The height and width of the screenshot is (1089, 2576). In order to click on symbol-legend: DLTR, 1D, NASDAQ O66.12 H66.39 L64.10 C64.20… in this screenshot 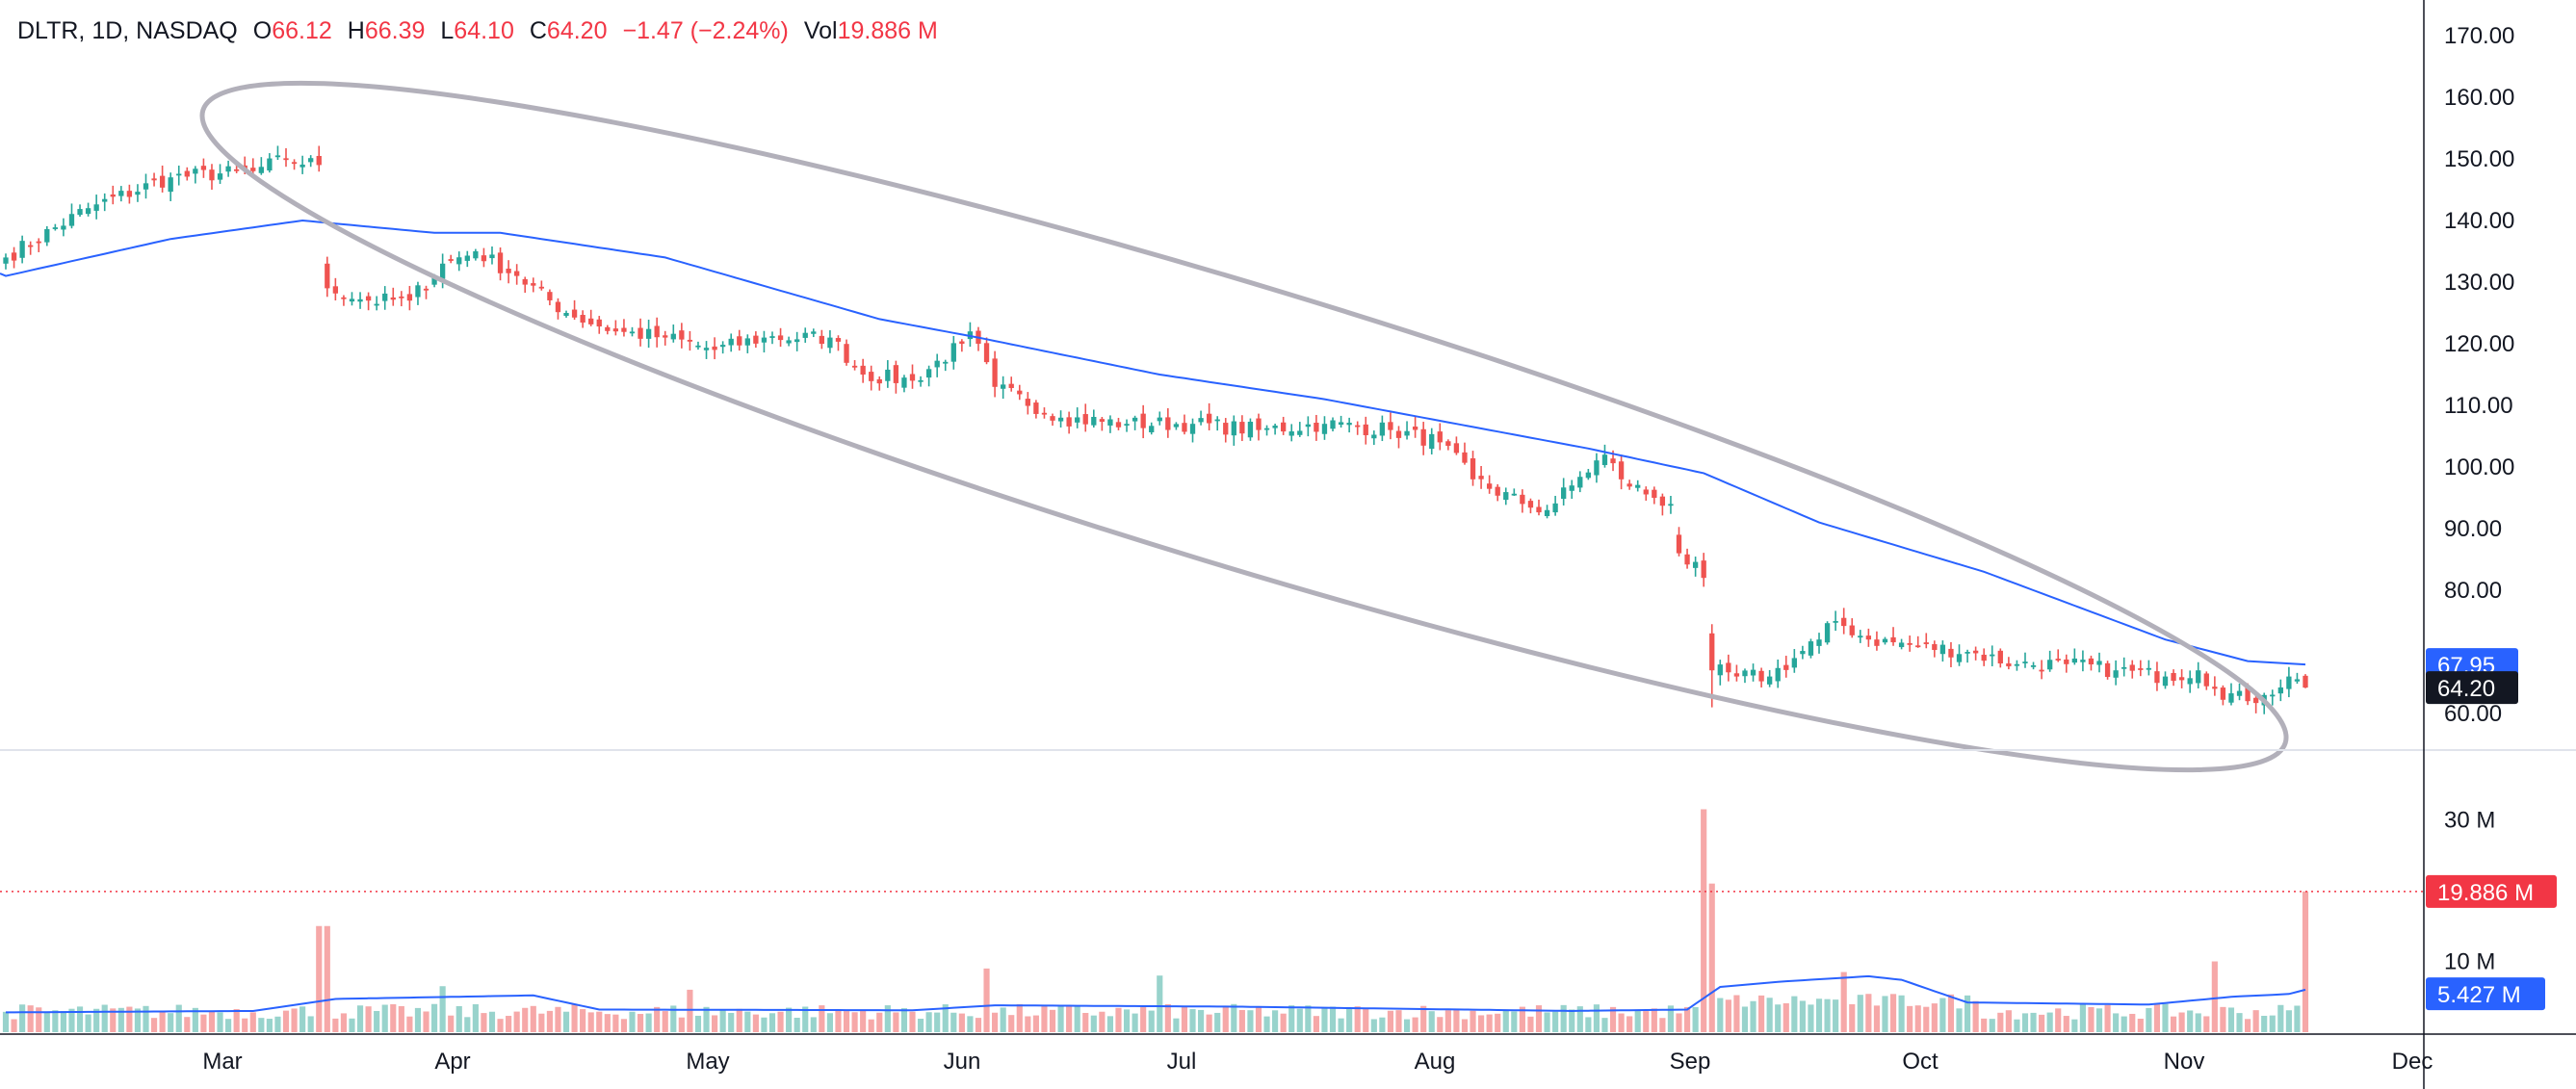, I will do `click(477, 31)`.